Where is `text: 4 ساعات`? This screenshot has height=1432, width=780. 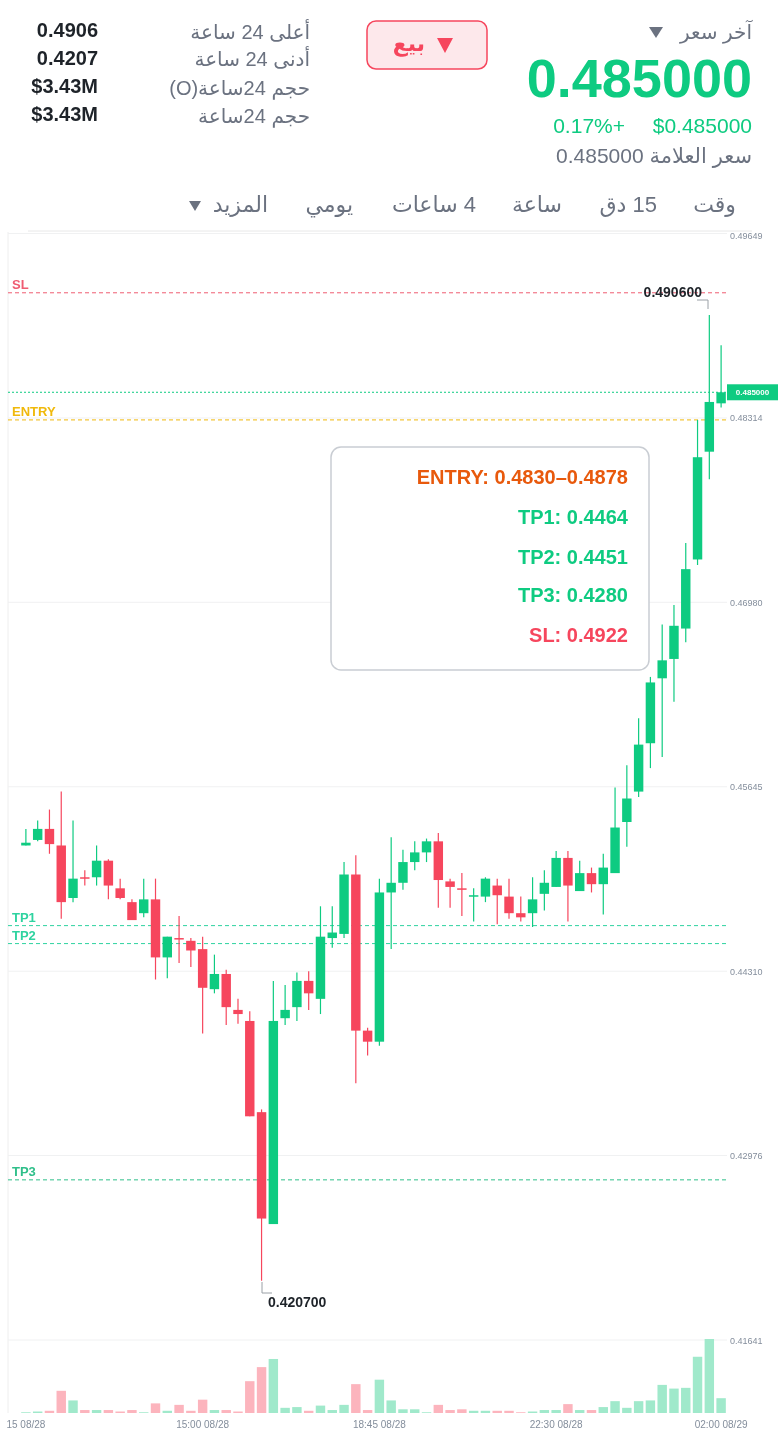
text: 4 ساعات is located at coordinates (433, 205).